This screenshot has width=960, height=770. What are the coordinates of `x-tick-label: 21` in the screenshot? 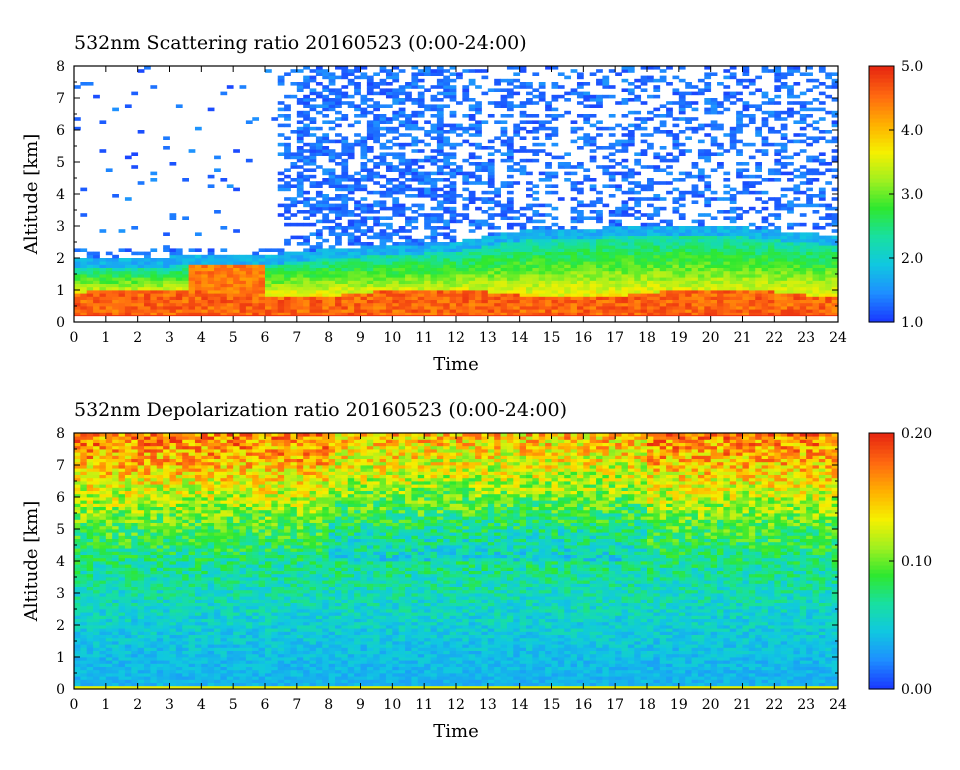 It's located at (743, 338).